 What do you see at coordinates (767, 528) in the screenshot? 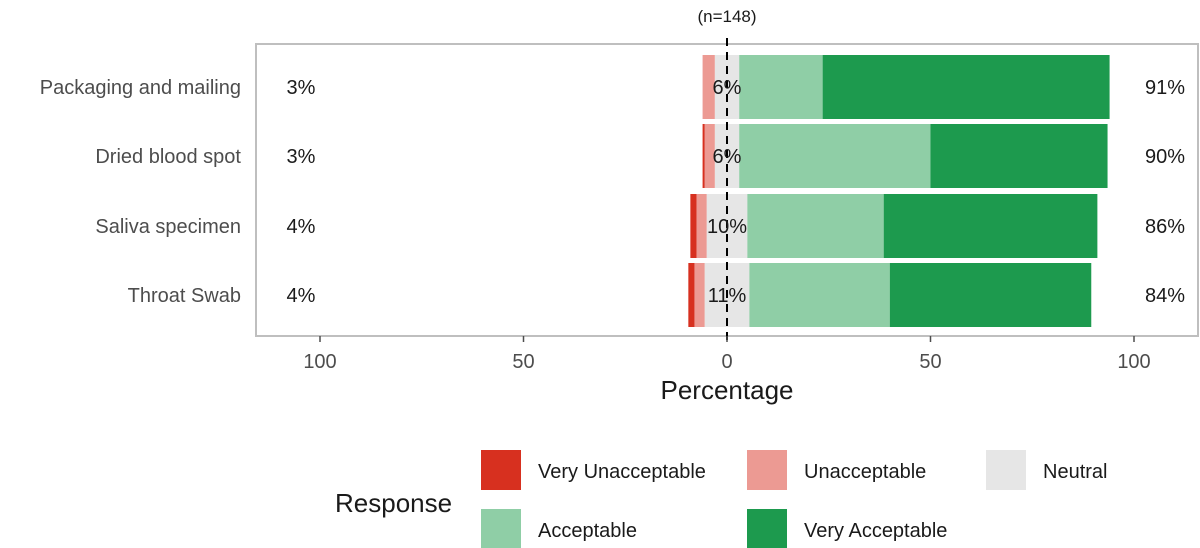
I see `legend-key-very-acceptable` at bounding box center [767, 528].